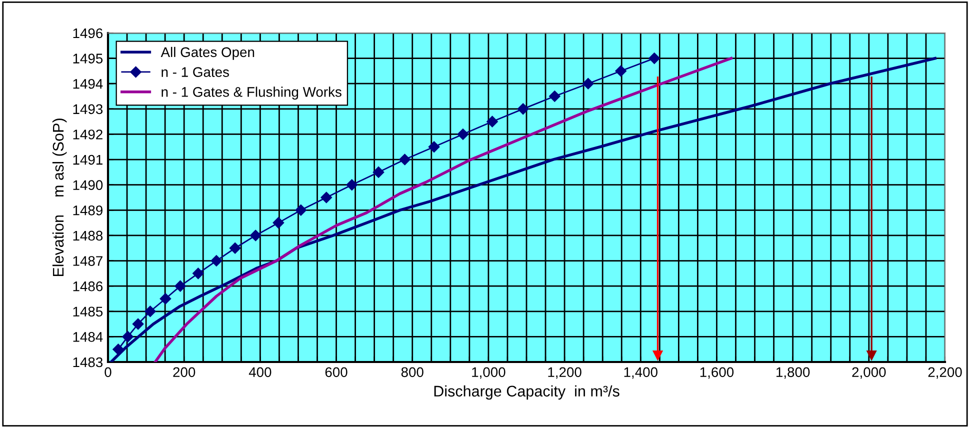  What do you see at coordinates (88, 362) in the screenshot?
I see `y-tick-label: 1483` at bounding box center [88, 362].